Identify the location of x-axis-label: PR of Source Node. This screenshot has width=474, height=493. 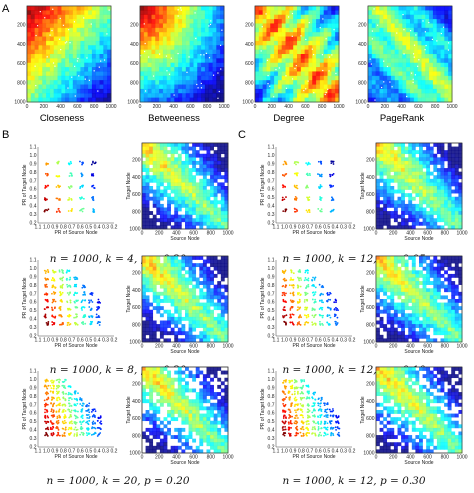
(313, 233).